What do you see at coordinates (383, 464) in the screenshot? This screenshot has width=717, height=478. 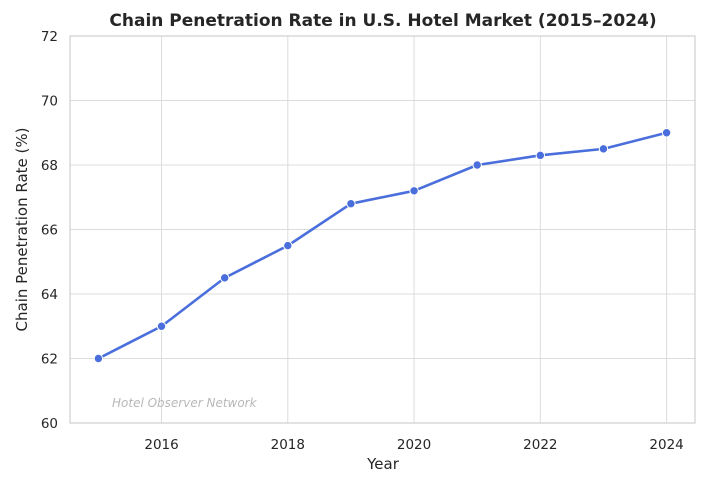 I see `x-axis-label: Year` at bounding box center [383, 464].